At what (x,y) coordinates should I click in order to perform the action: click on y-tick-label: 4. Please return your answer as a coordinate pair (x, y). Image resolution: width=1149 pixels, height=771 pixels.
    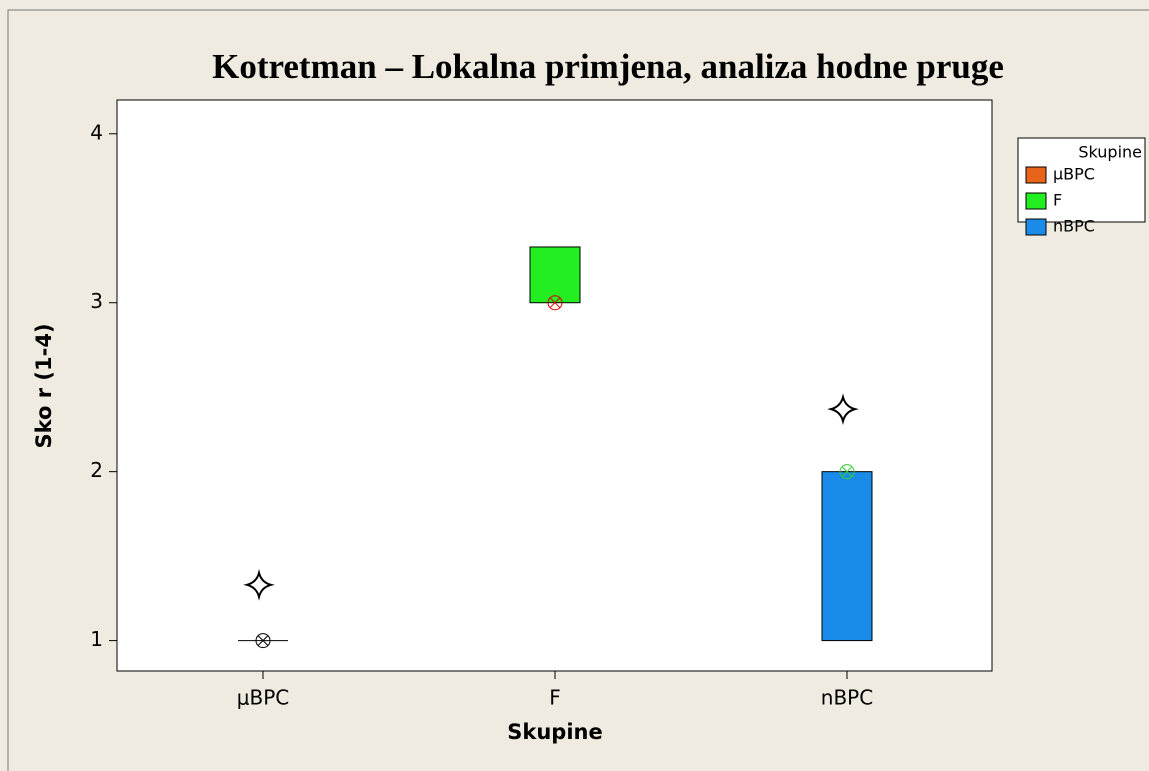
    Looking at the image, I should click on (96, 132).